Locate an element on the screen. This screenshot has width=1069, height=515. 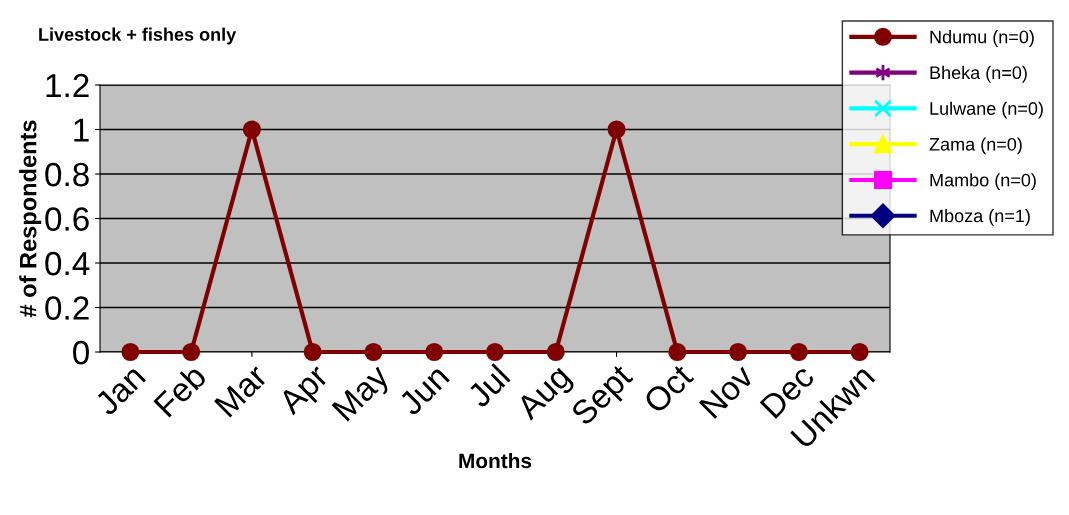
x-tick-label: Nov is located at coordinates (727, 391).